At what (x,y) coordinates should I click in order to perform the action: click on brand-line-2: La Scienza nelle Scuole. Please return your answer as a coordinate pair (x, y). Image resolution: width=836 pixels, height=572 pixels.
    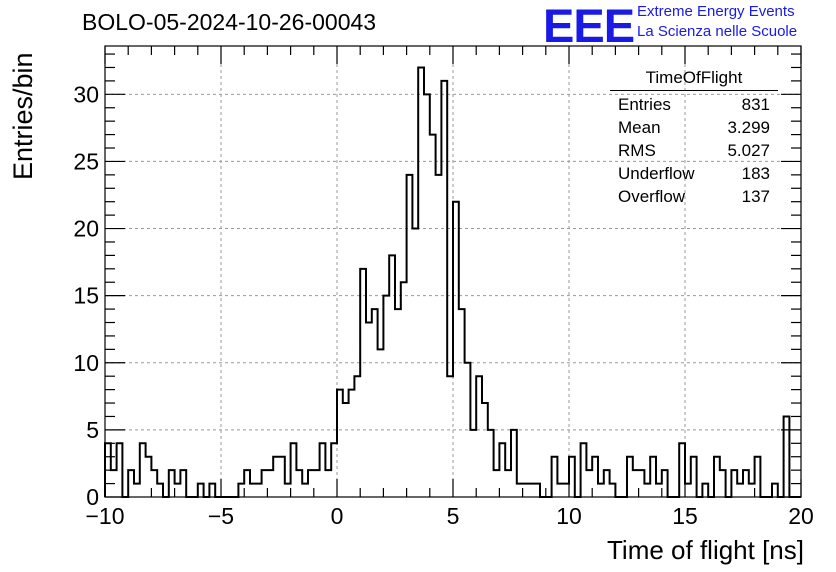
    Looking at the image, I should click on (717, 31).